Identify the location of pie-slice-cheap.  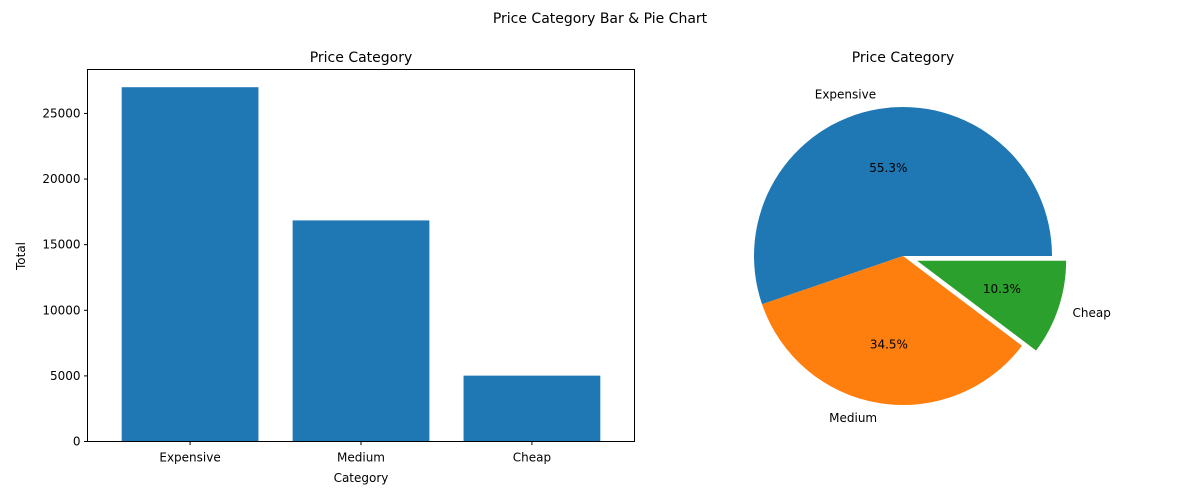
(992, 305).